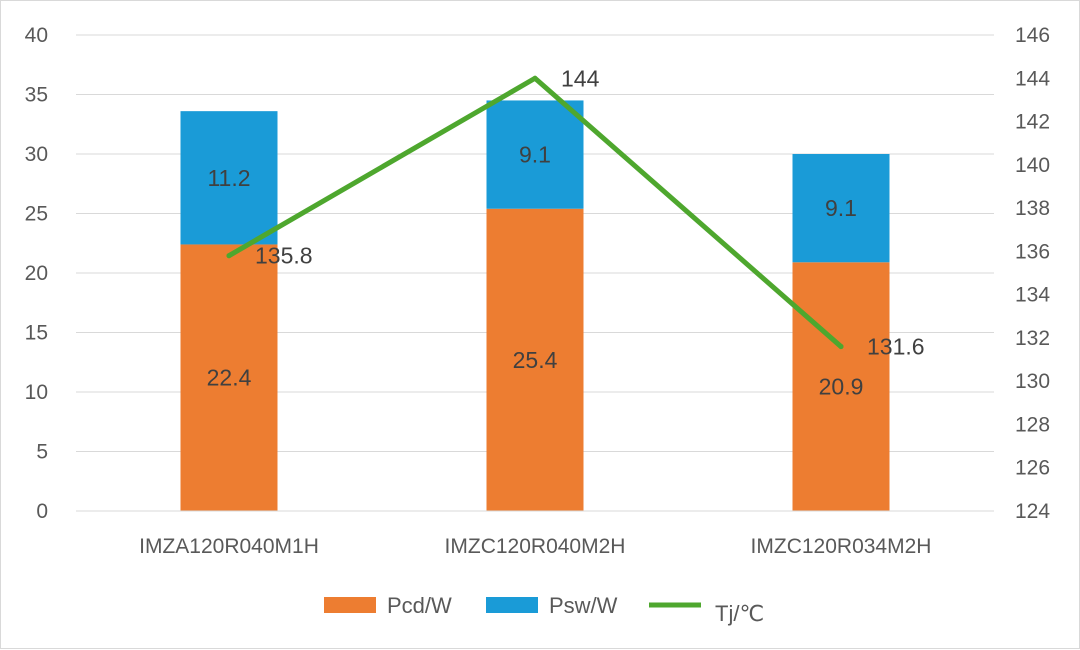  I want to click on line-data-label: 135.8, so click(284, 256).